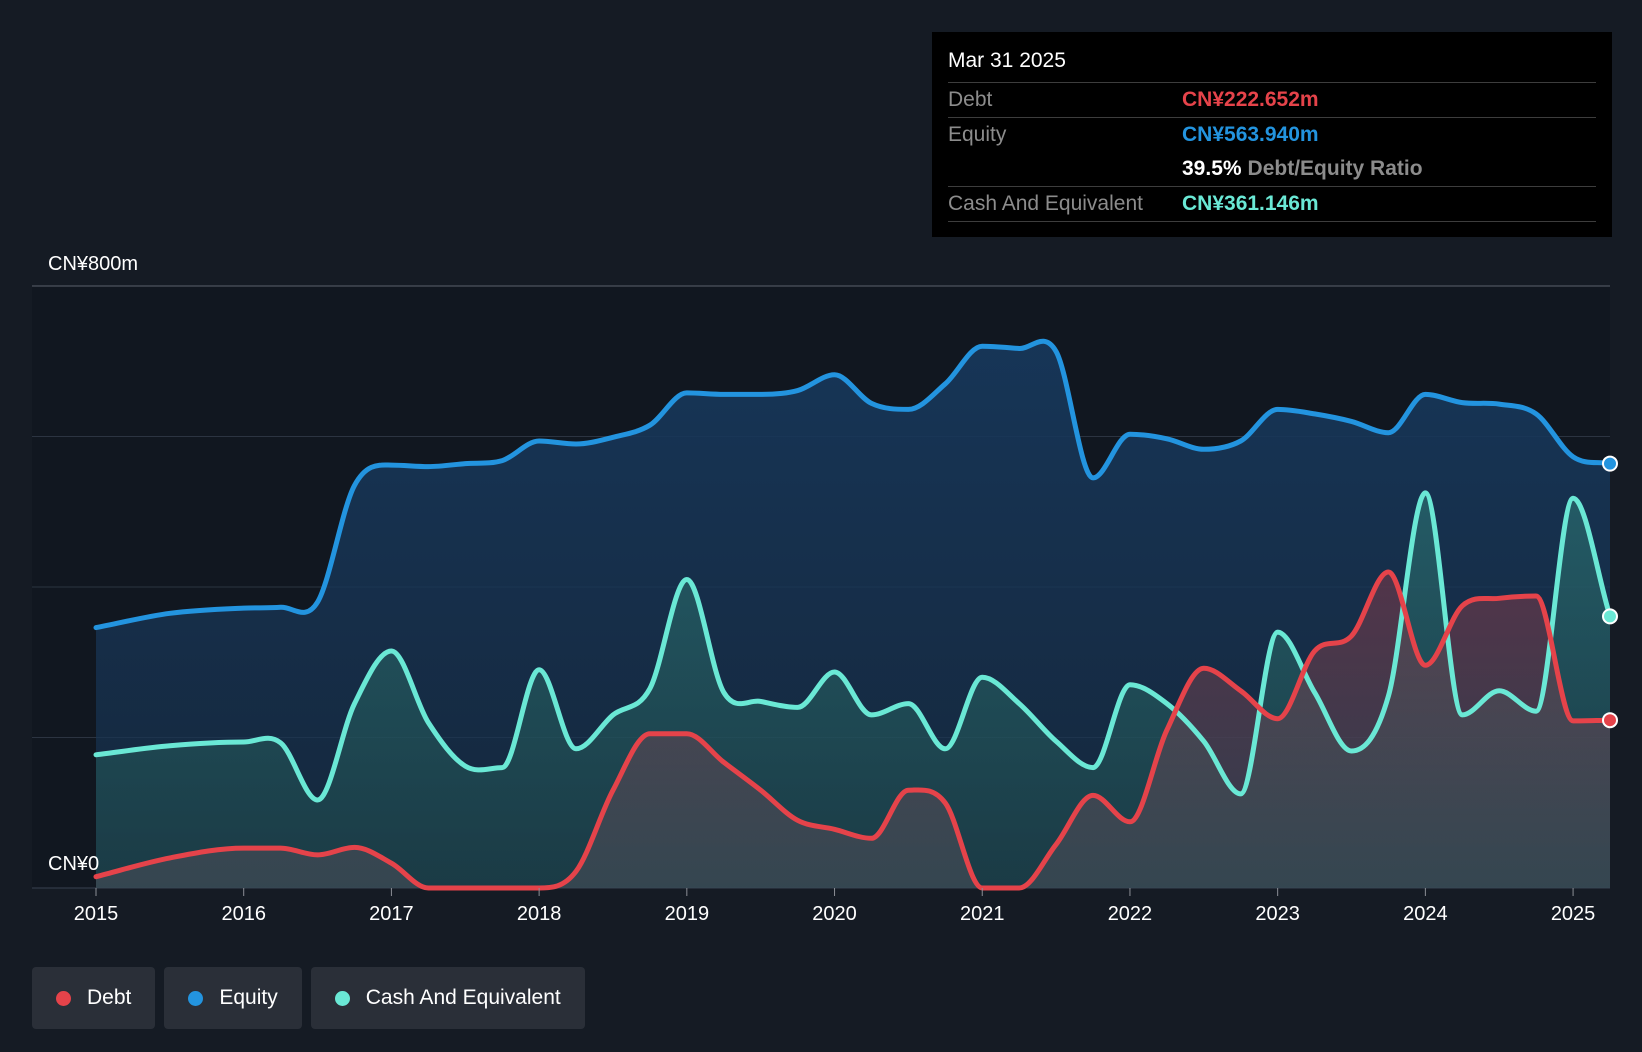 This screenshot has height=1052, width=1642. Describe the element at coordinates (1130, 914) in the screenshot. I see `x-tick-label-2022: 2022` at that location.